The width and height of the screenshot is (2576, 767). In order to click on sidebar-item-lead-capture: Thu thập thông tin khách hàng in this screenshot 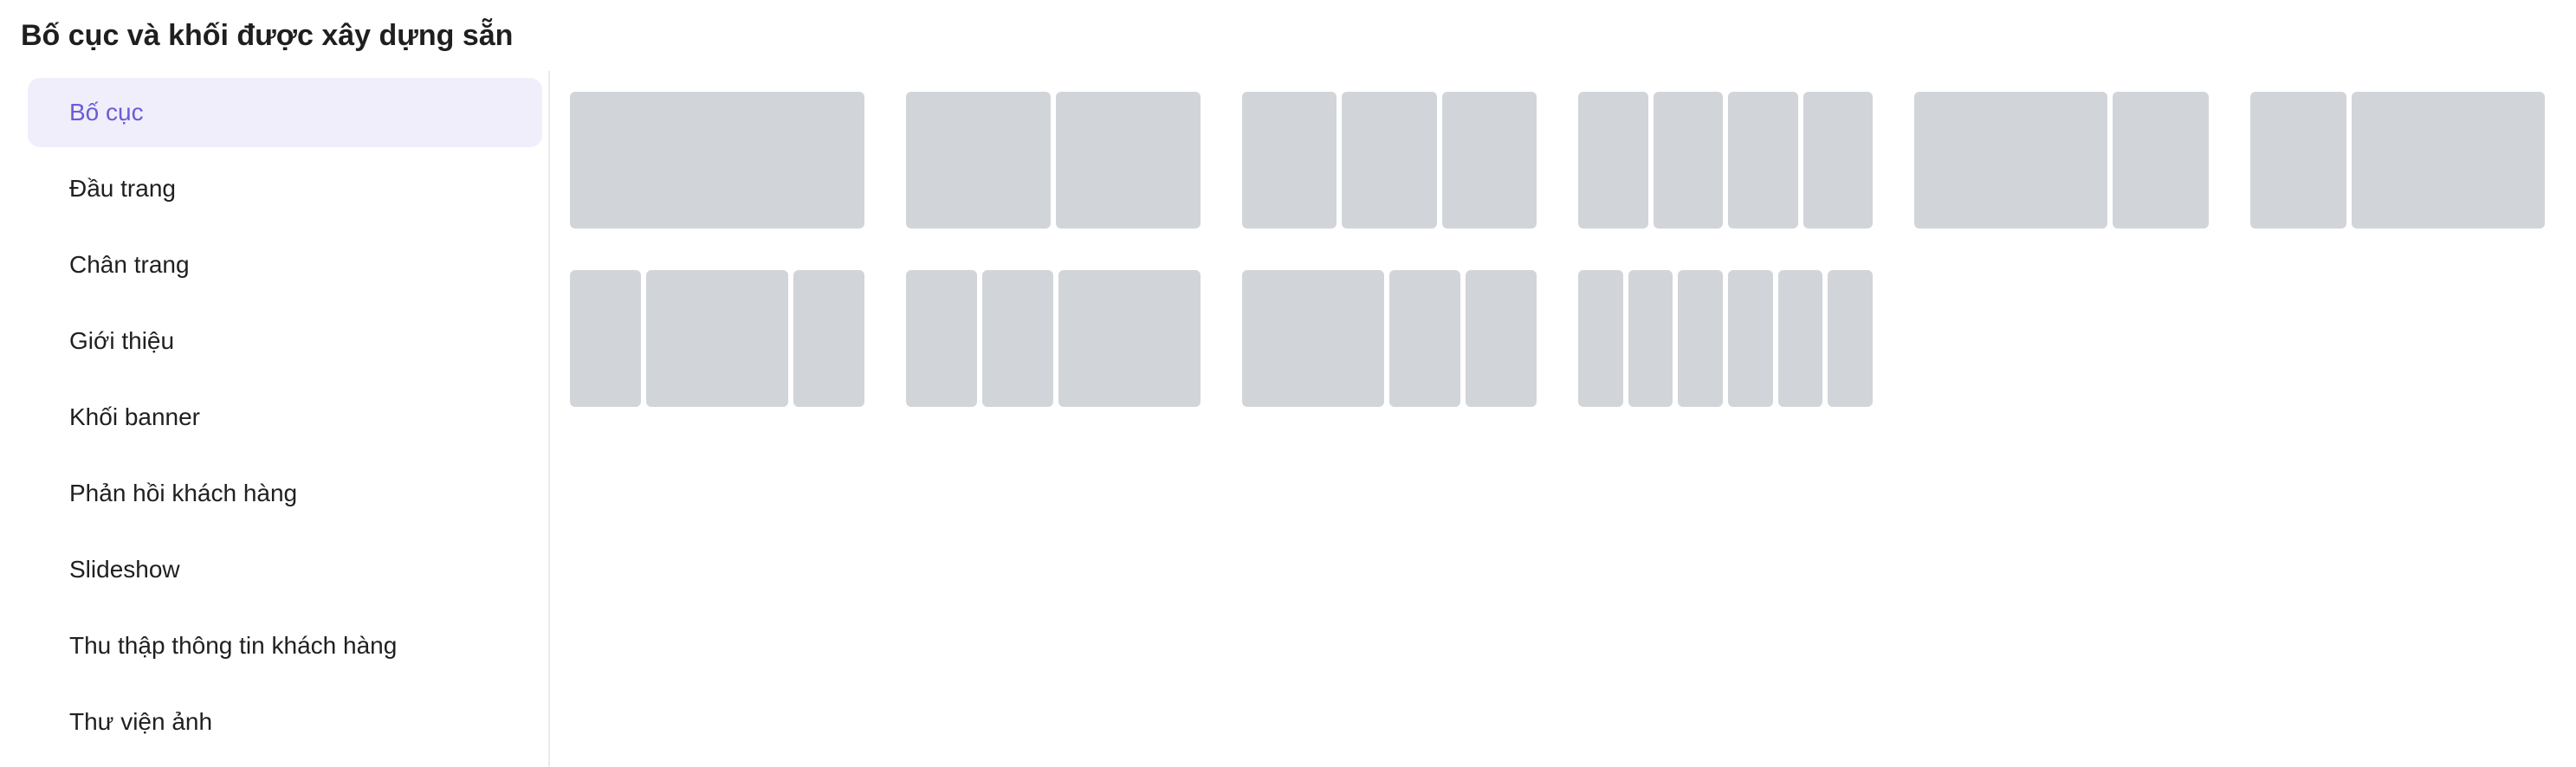, I will do `click(285, 645)`.